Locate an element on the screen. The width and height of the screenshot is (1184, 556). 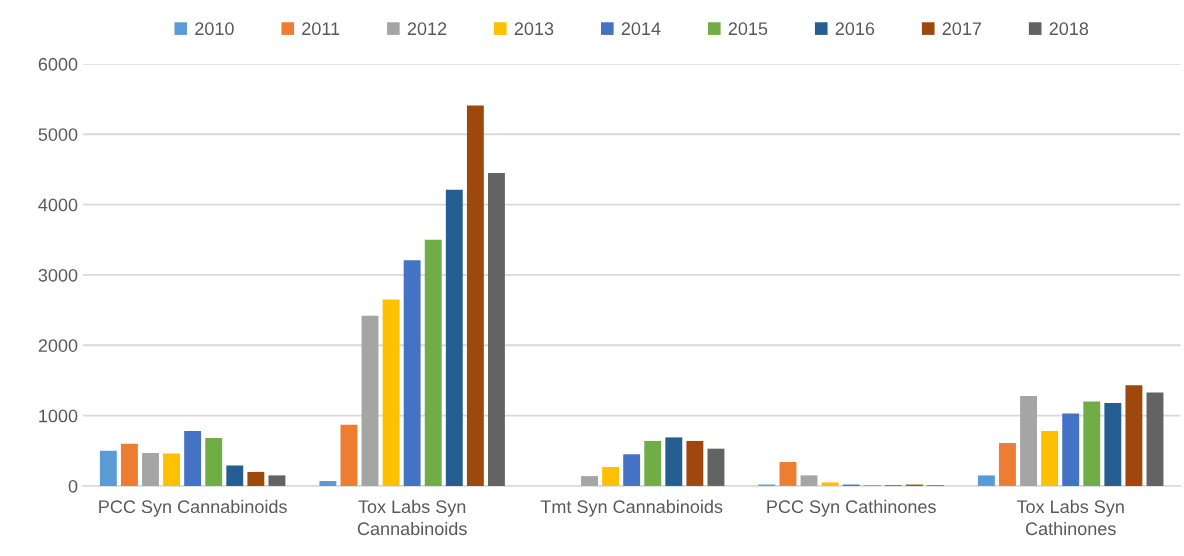
x-tick-label: Tmt Syn Cannabinoids is located at coordinates (631, 508).